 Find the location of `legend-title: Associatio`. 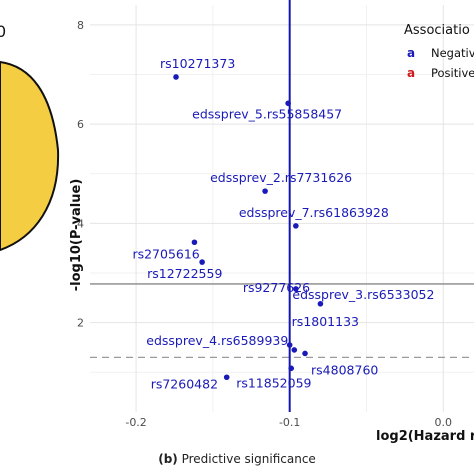

legend-title: Associatio is located at coordinates (437, 30).